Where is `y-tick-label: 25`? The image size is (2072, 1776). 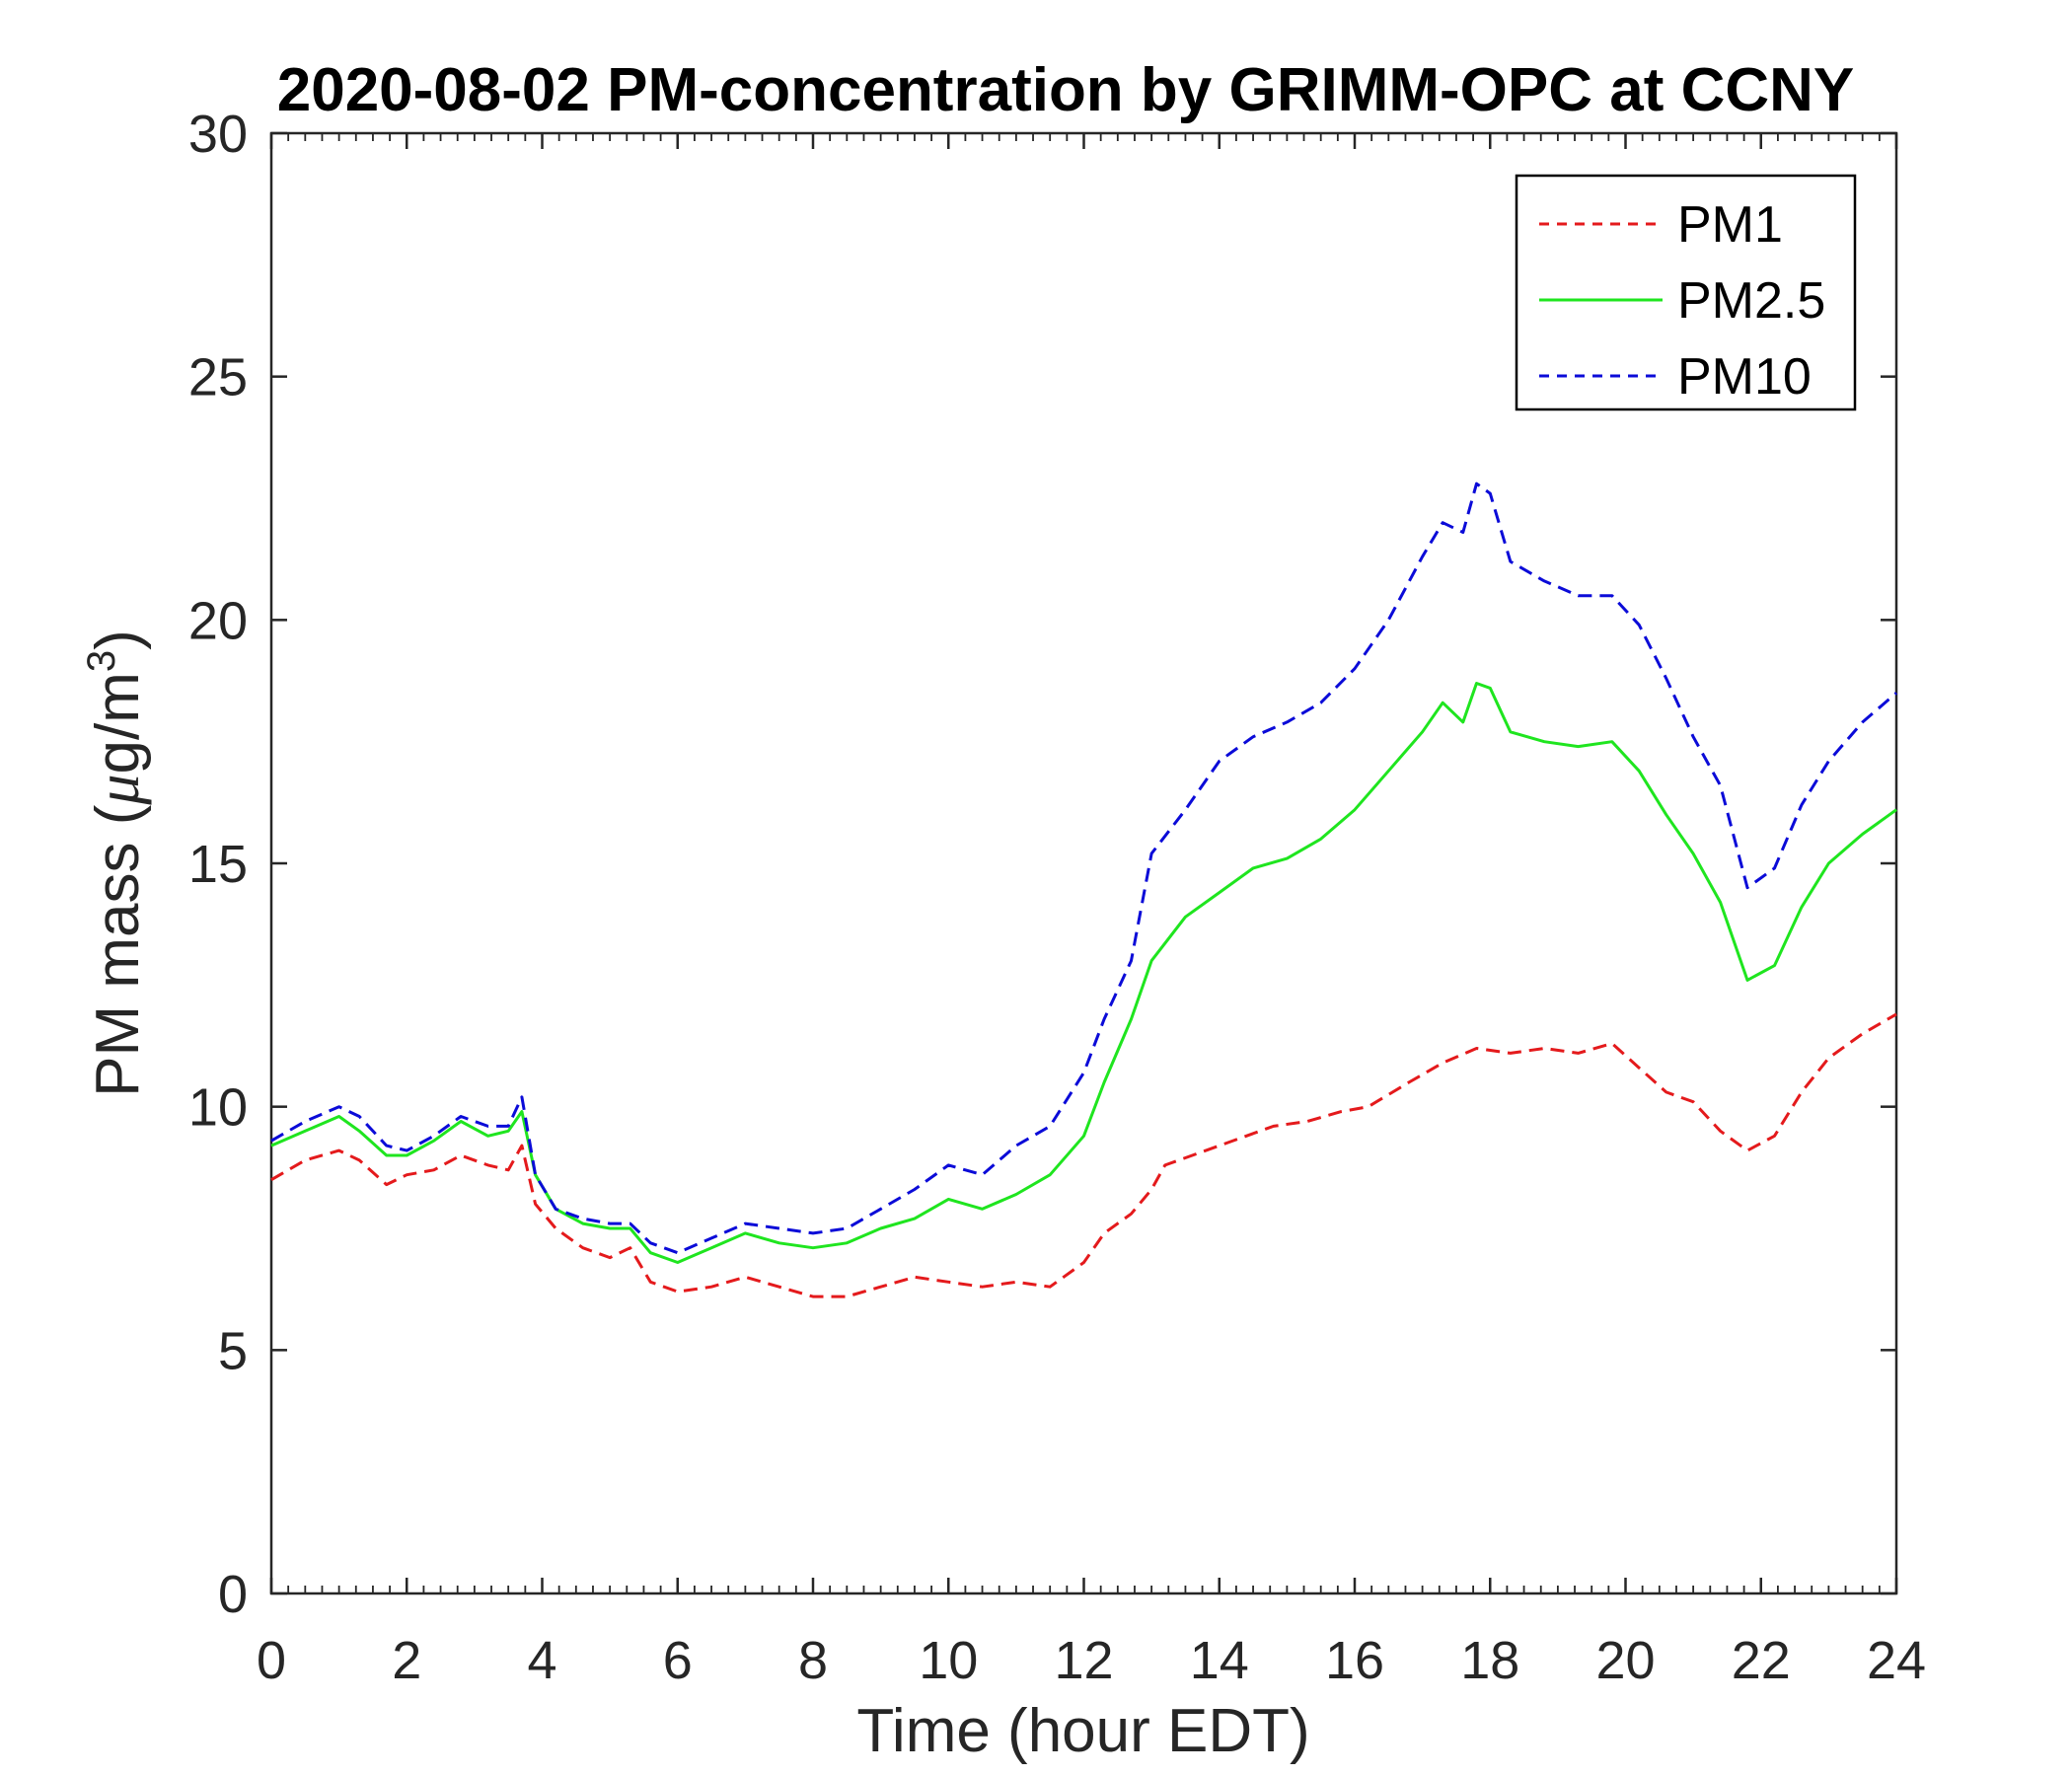 y-tick-label: 25 is located at coordinates (218, 378).